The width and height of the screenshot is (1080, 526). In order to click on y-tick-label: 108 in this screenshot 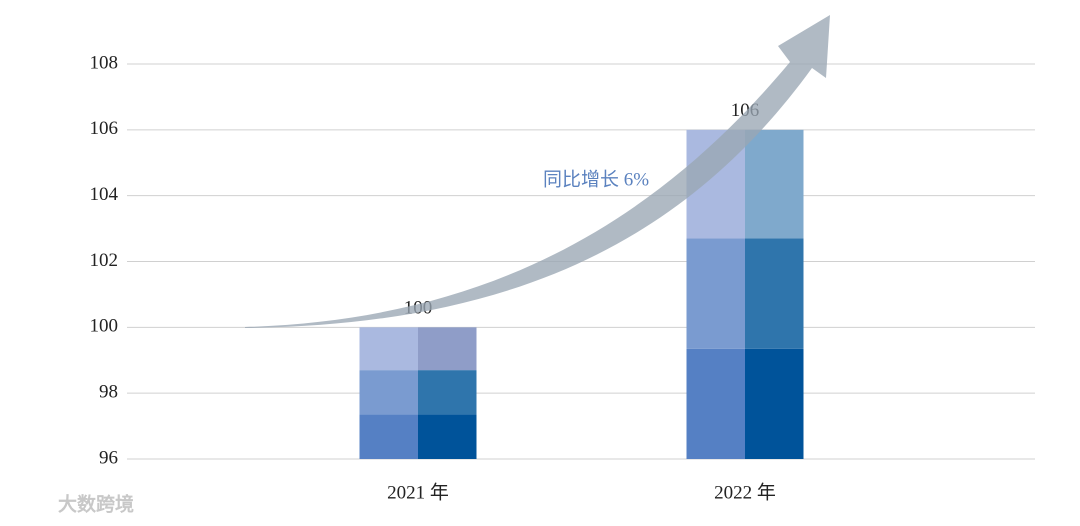, I will do `click(104, 62)`.